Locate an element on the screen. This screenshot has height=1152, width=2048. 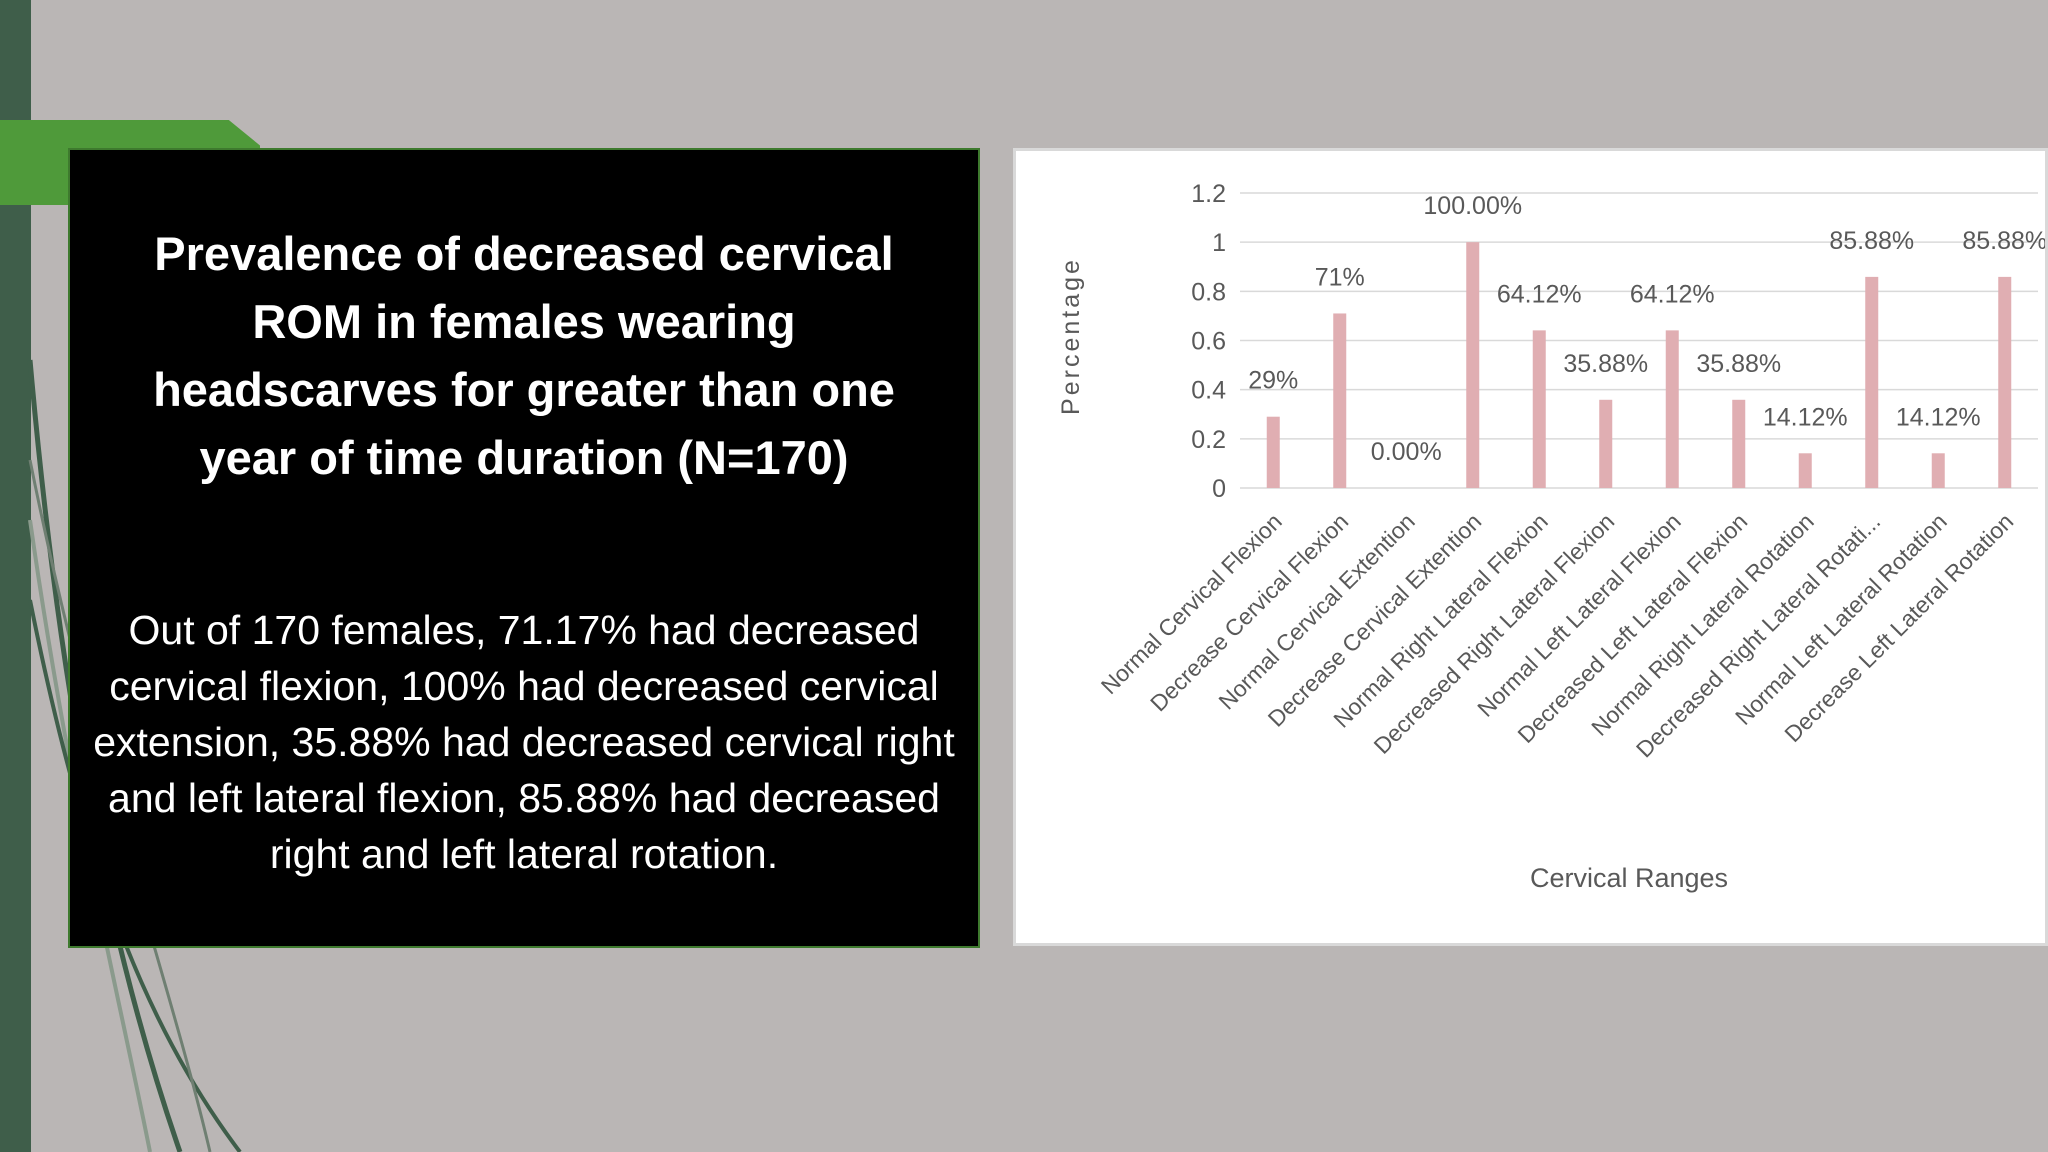
y-axis-ticks: 0 0.2 0.4 0.6 0.8 1 1.2 is located at coordinates (1208, 341).